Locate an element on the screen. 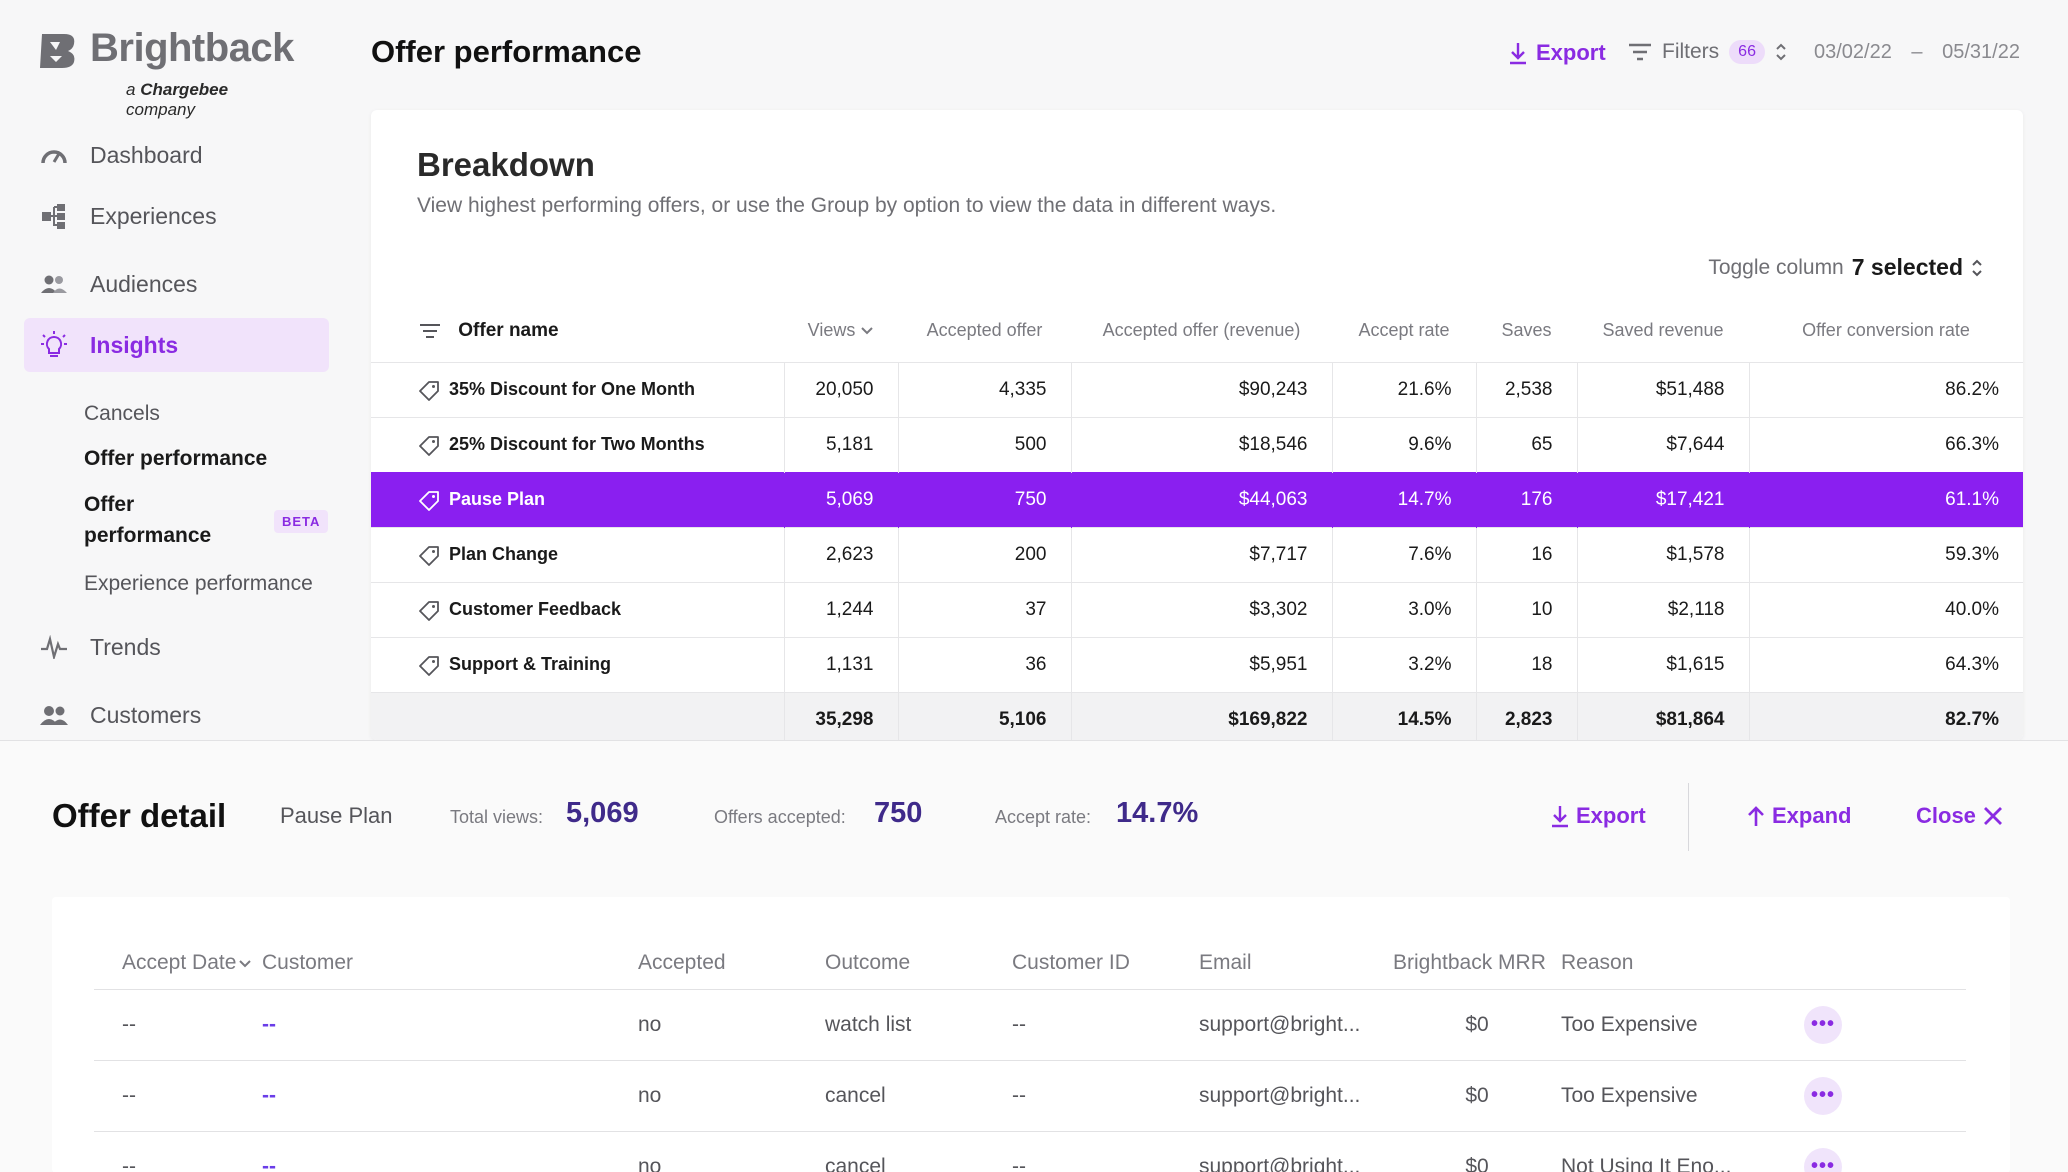  col-accept-rate: Accept rate is located at coordinates (1404, 330).